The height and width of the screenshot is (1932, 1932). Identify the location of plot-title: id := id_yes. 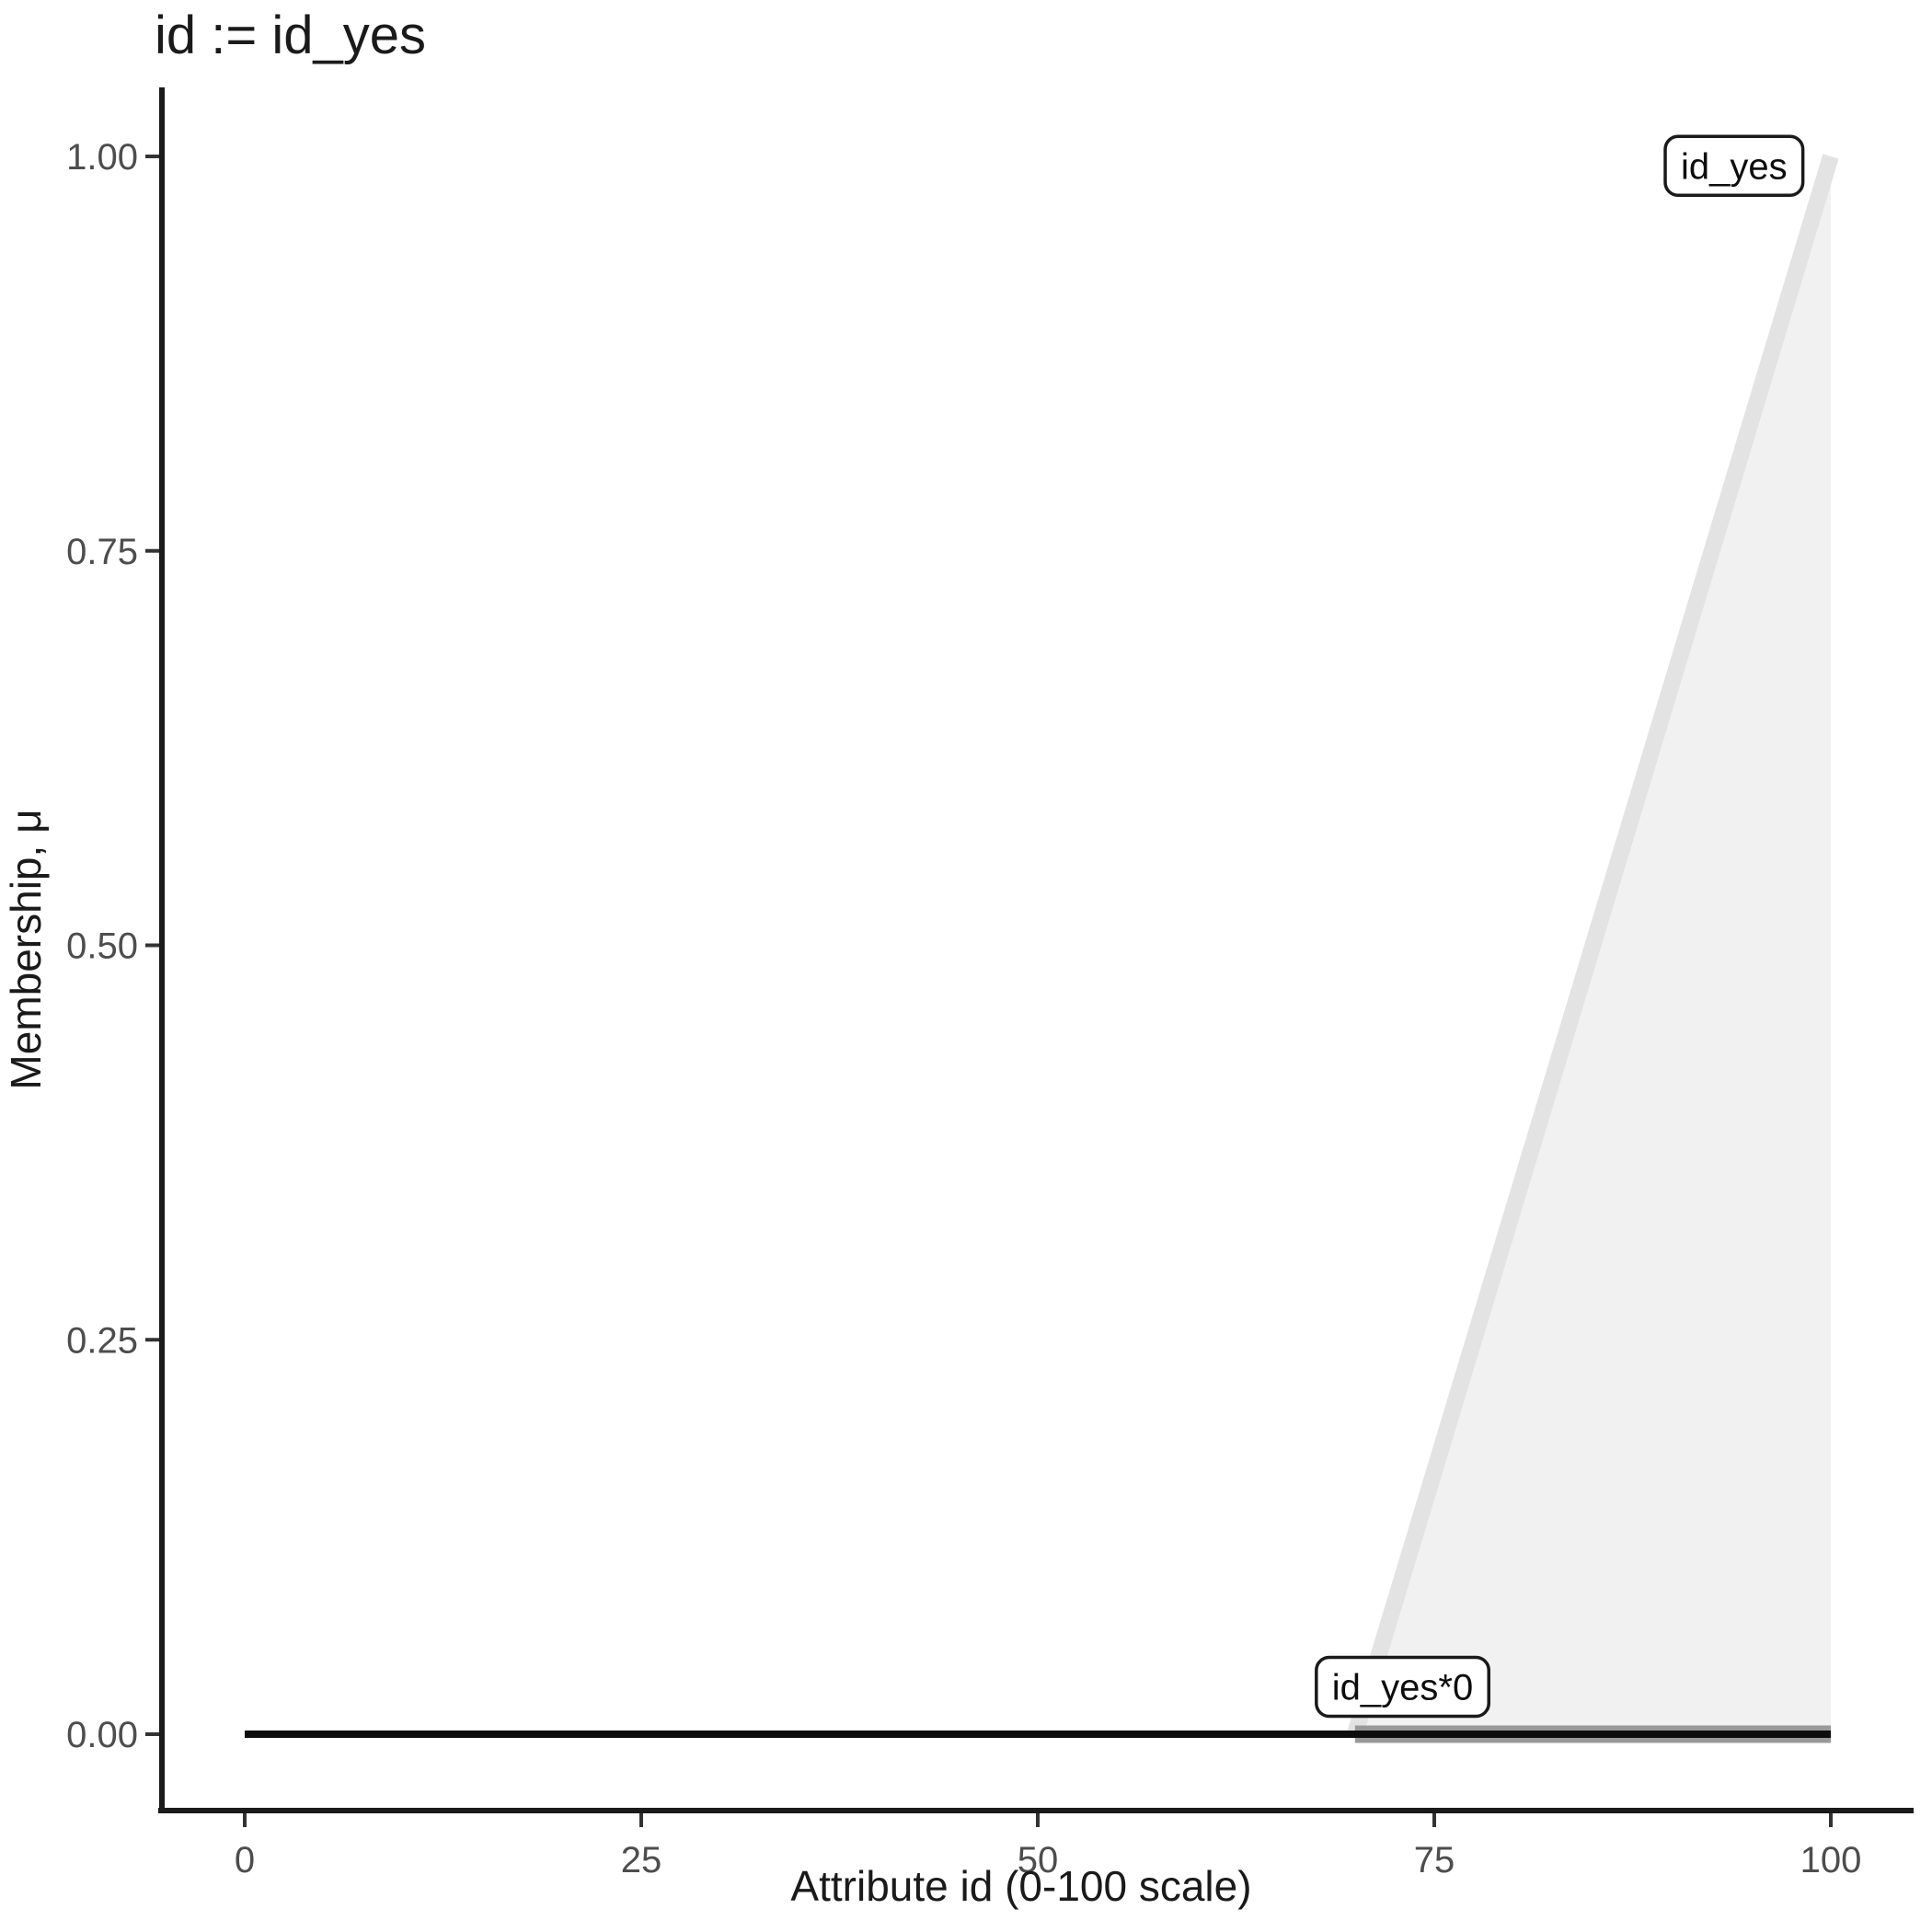
(290, 35).